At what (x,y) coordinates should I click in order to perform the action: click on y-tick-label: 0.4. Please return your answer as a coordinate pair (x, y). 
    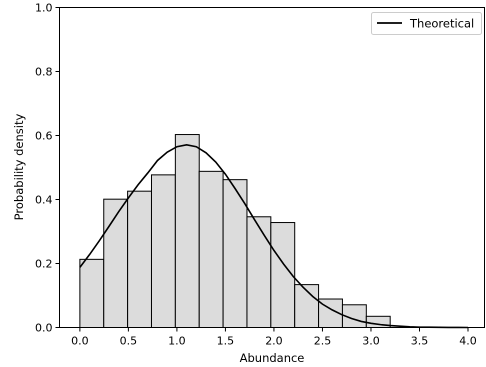
    Looking at the image, I should click on (44, 200).